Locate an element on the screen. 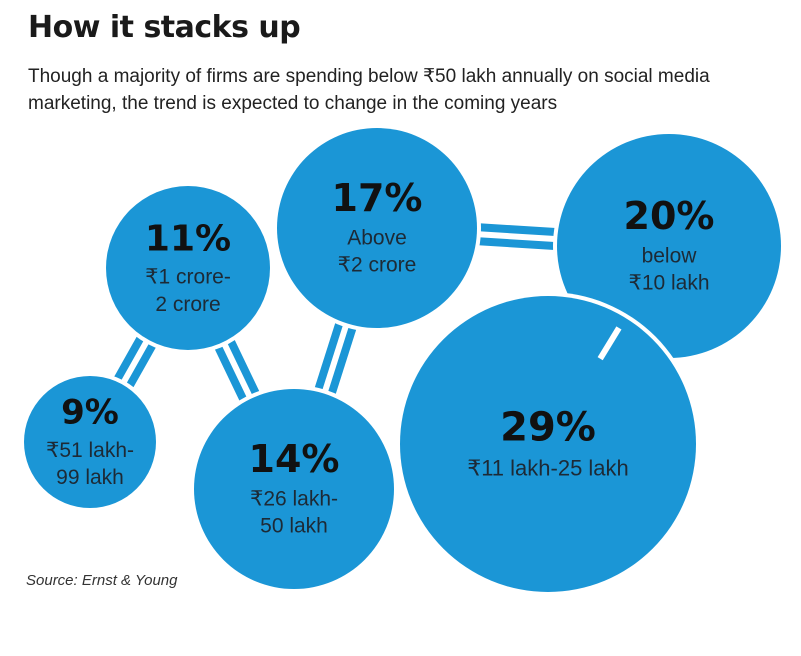 Image resolution: width=801 pixels, height=656 pixels. bubble-value: 20% is located at coordinates (669, 216).